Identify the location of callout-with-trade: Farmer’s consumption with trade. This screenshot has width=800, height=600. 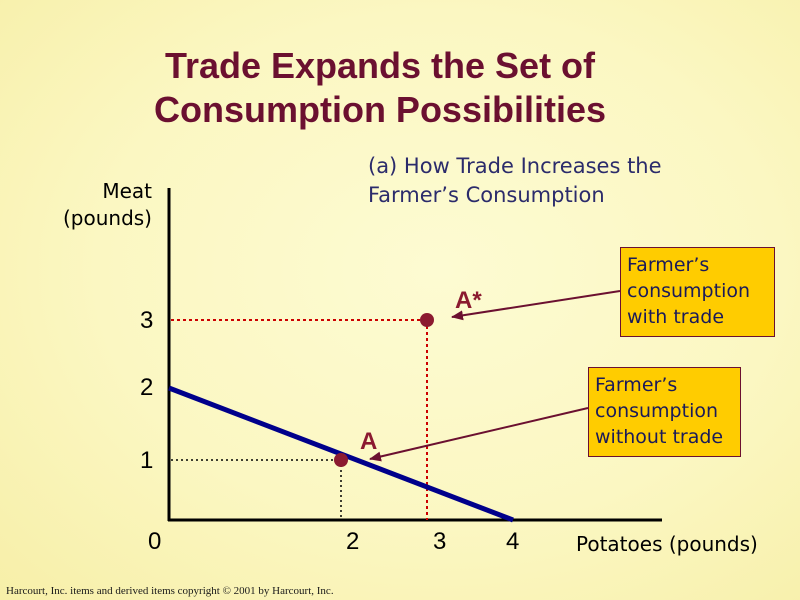
(697, 292).